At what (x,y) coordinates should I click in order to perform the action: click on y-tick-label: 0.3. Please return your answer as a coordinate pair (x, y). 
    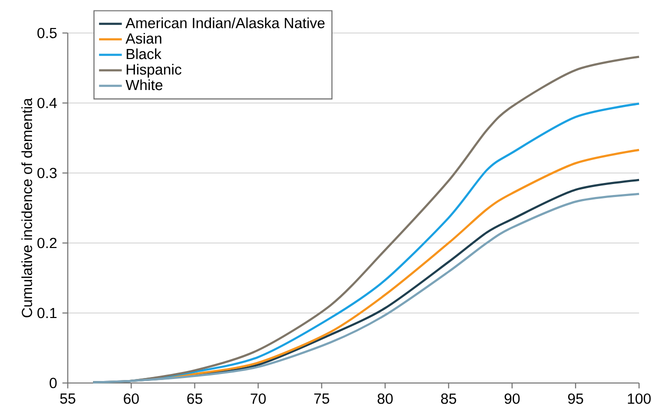
    Looking at the image, I should click on (47, 173).